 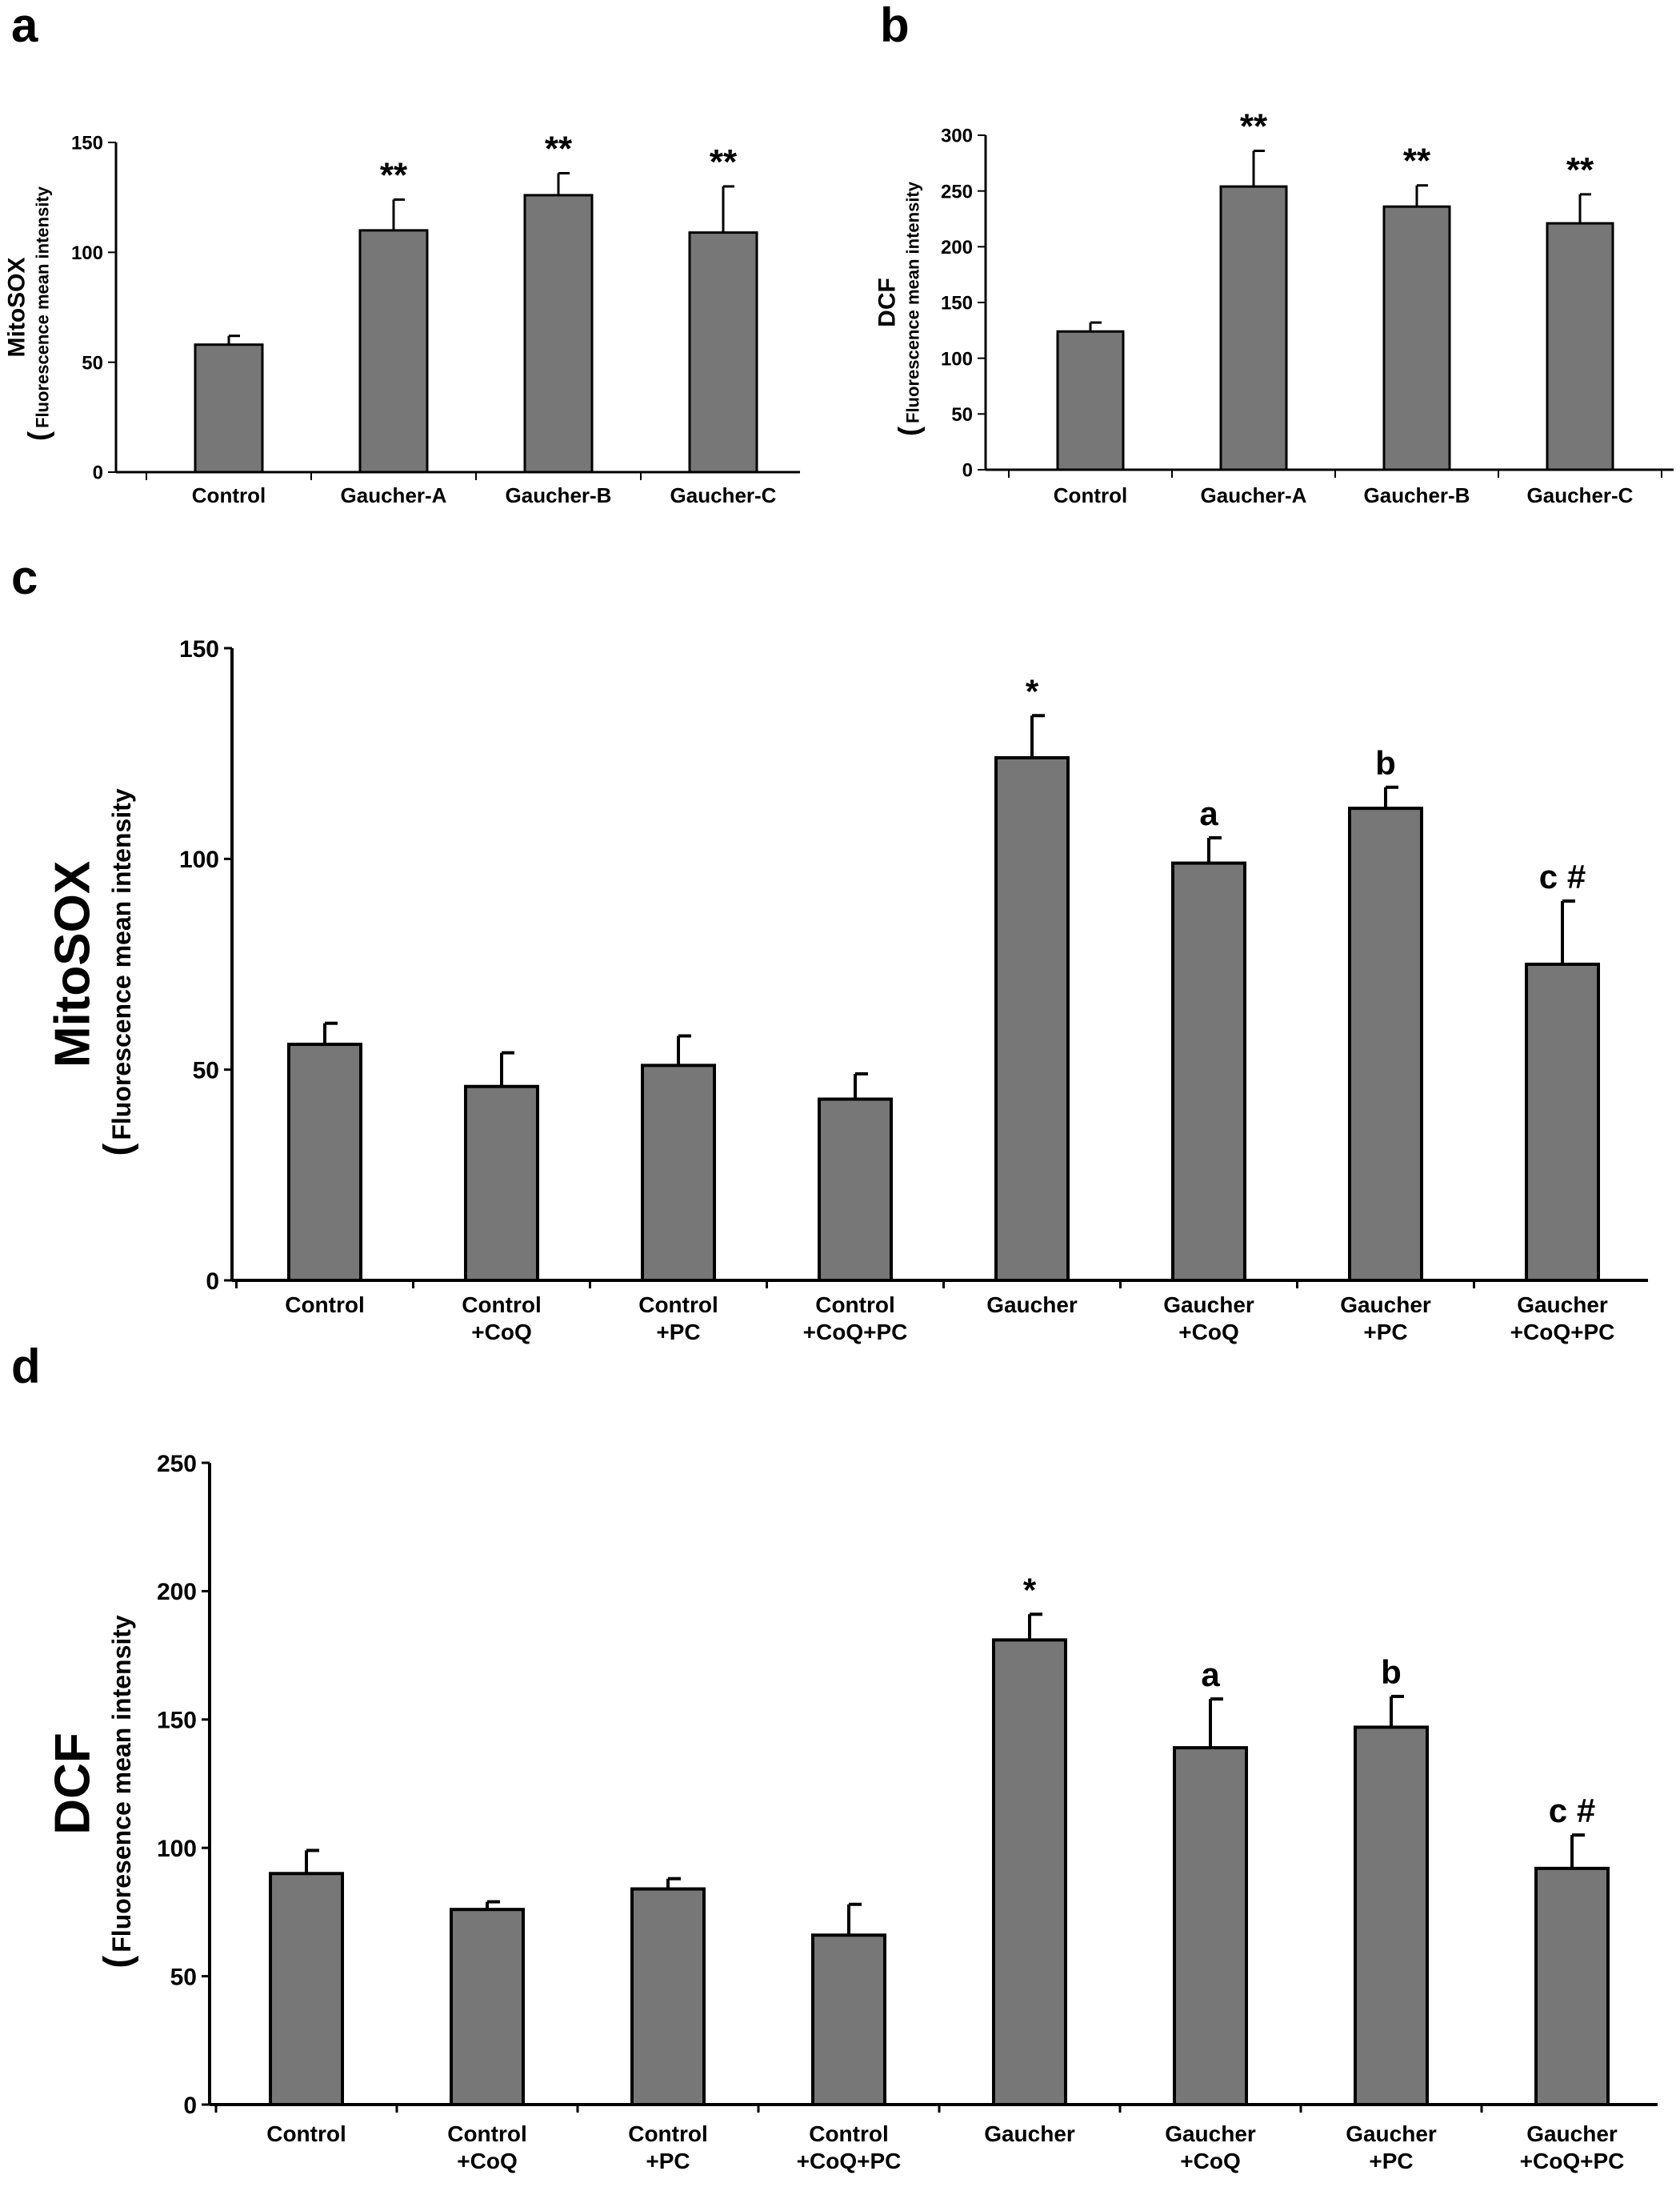 What do you see at coordinates (1580, 495) in the screenshot?
I see `category-label: Gaucher-C` at bounding box center [1580, 495].